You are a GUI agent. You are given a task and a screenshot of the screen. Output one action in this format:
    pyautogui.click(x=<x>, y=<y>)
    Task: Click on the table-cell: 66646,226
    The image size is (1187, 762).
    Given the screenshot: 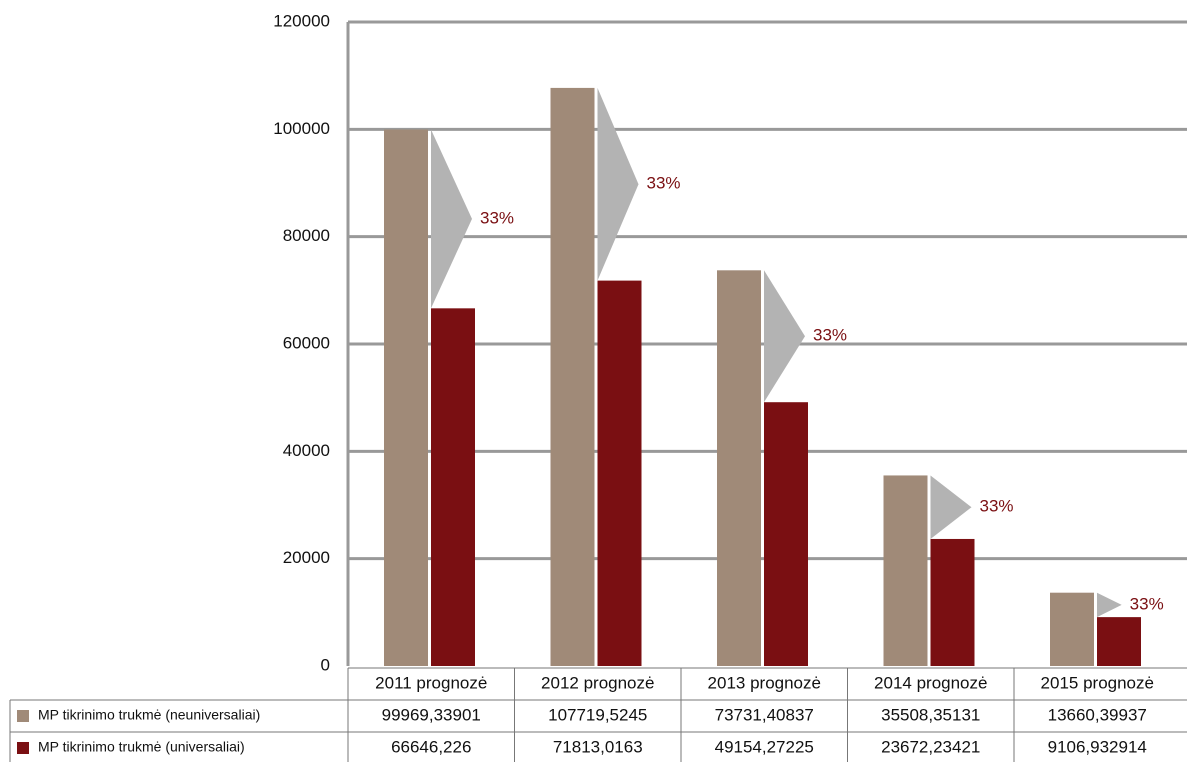 What is the action you would take?
    pyautogui.click(x=431, y=746)
    